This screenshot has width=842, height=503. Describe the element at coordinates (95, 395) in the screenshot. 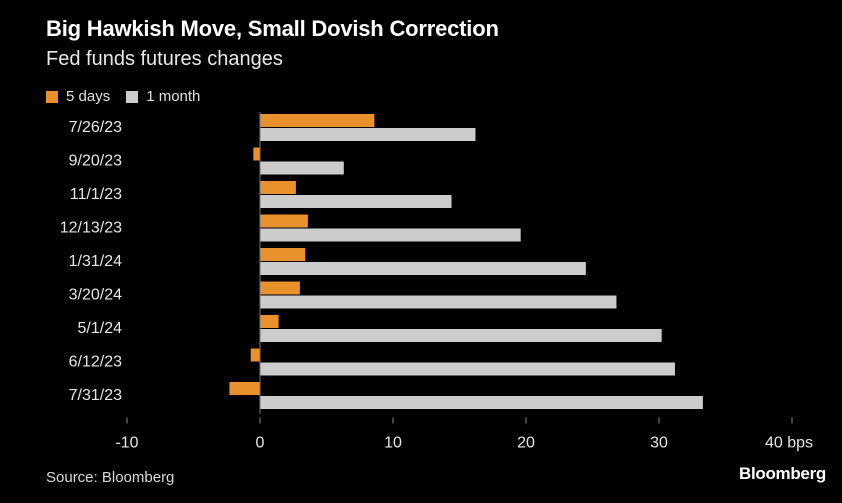

I see `y-tick-label: 7/31/23` at that location.